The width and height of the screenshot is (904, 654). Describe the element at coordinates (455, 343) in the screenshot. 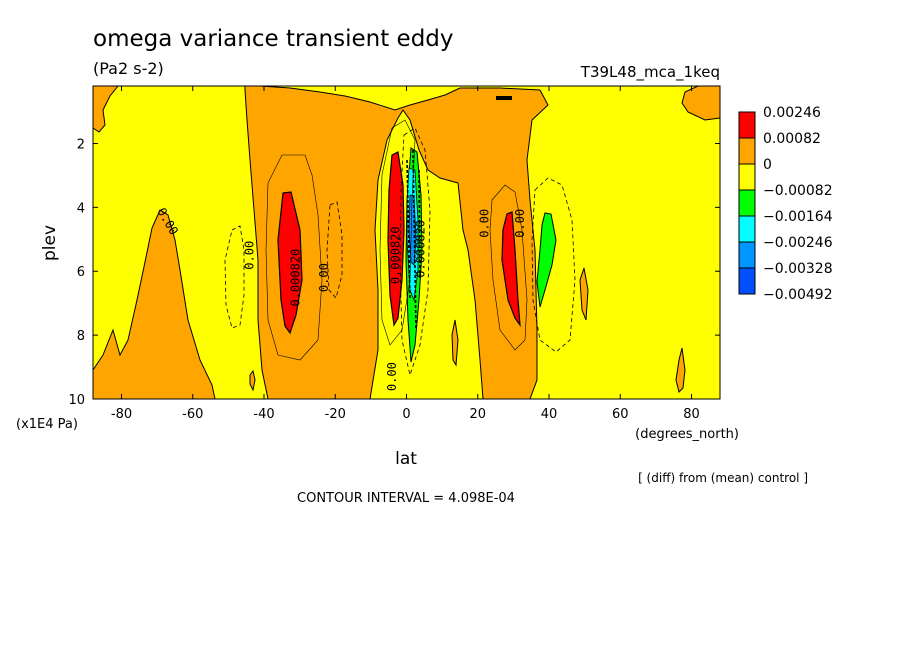

I see `region-orange-small-b` at that location.